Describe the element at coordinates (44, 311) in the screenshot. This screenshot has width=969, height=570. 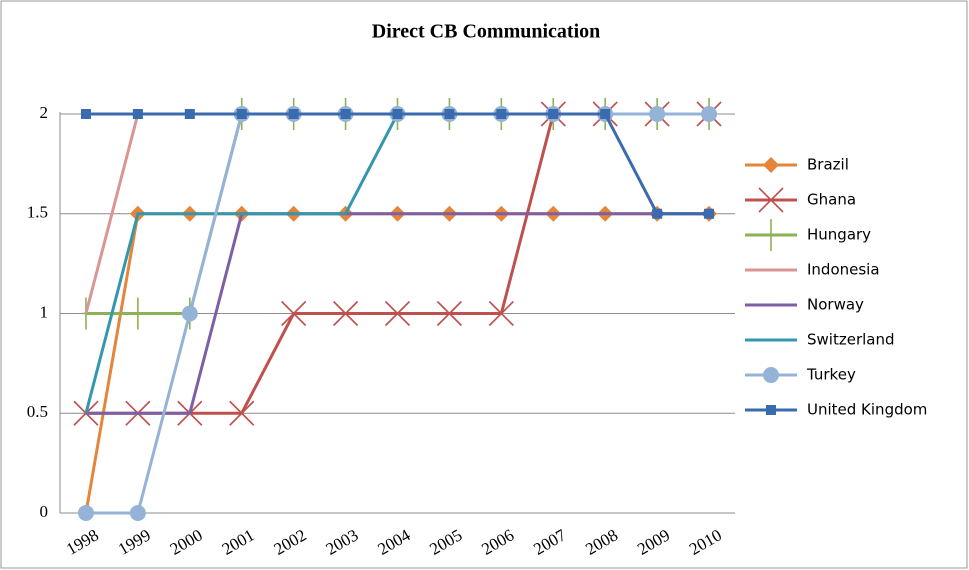
I see `y-tick-label: 1` at that location.